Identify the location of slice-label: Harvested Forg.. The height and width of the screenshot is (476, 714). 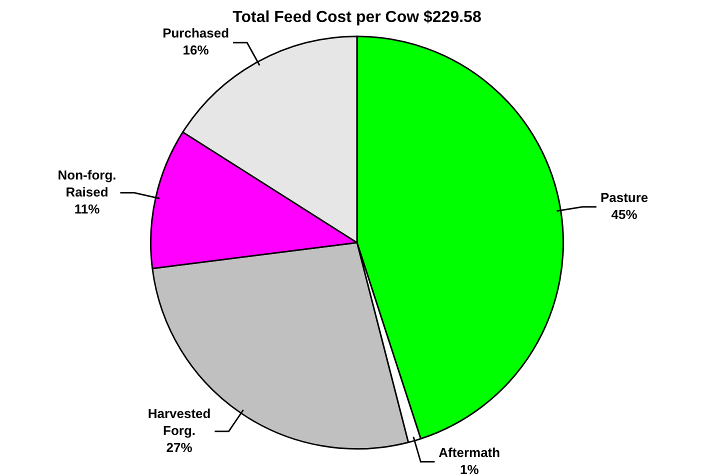
(179, 422).